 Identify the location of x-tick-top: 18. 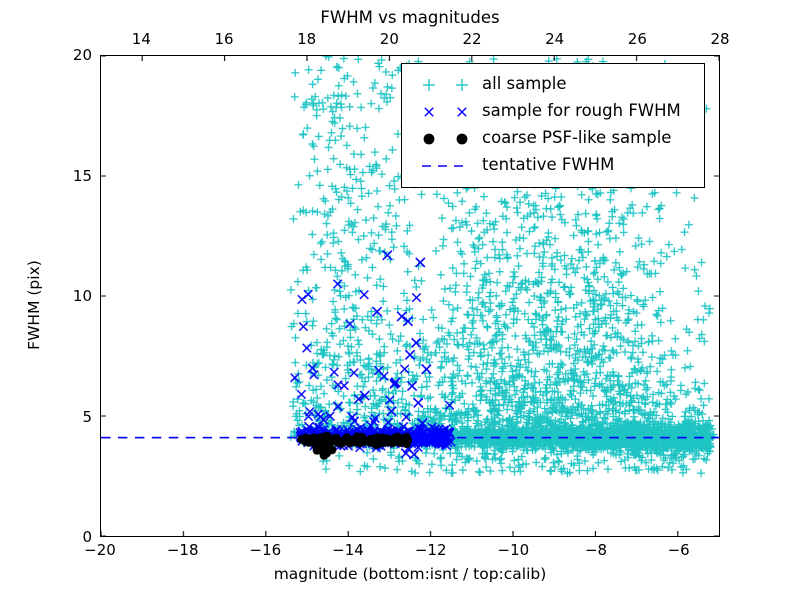
(307, 39).